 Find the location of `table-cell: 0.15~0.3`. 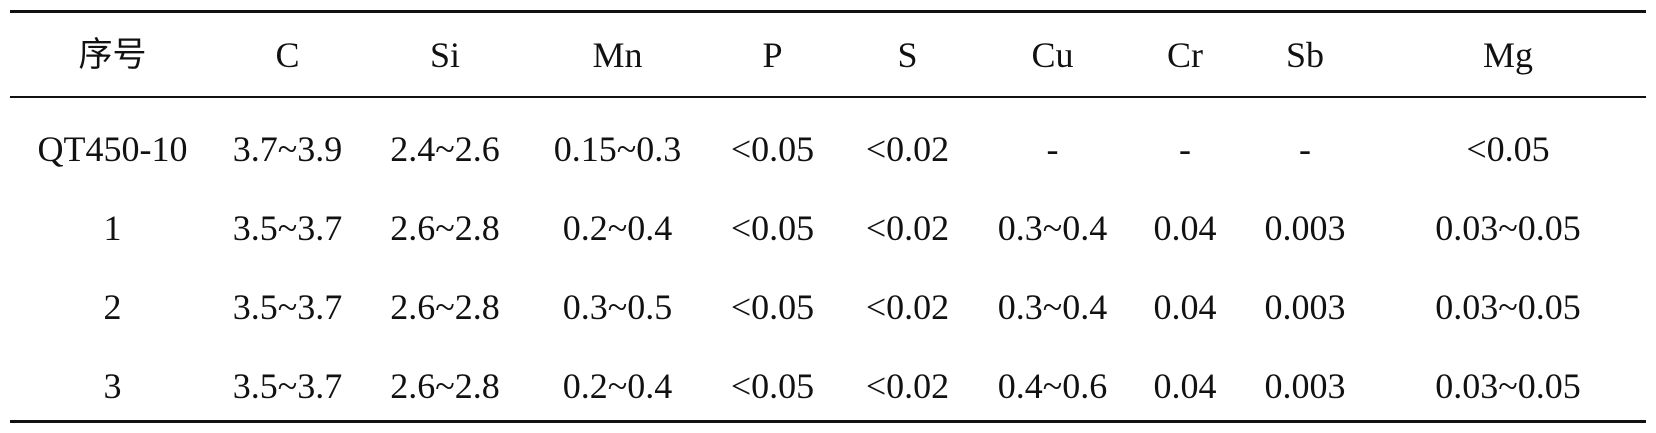

table-cell: 0.15~0.3 is located at coordinates (617, 149).